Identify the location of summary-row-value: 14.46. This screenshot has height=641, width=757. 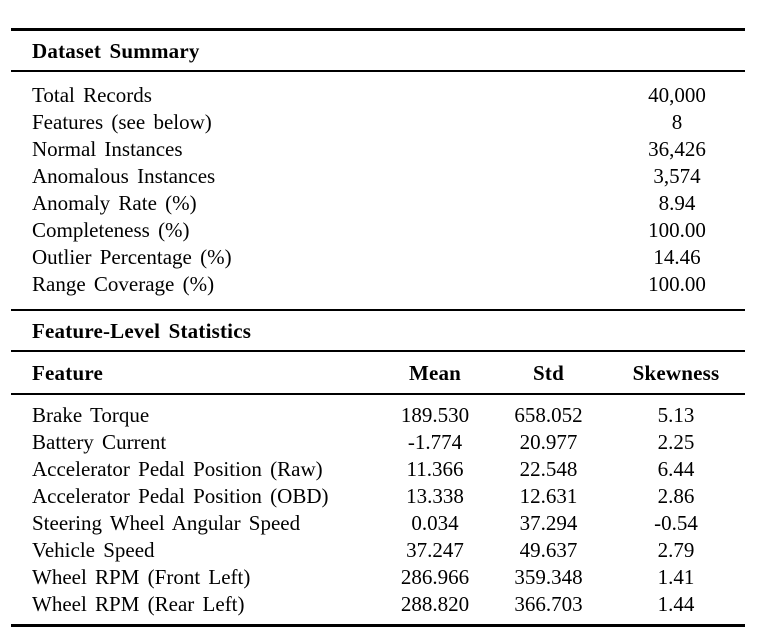
(677, 257).